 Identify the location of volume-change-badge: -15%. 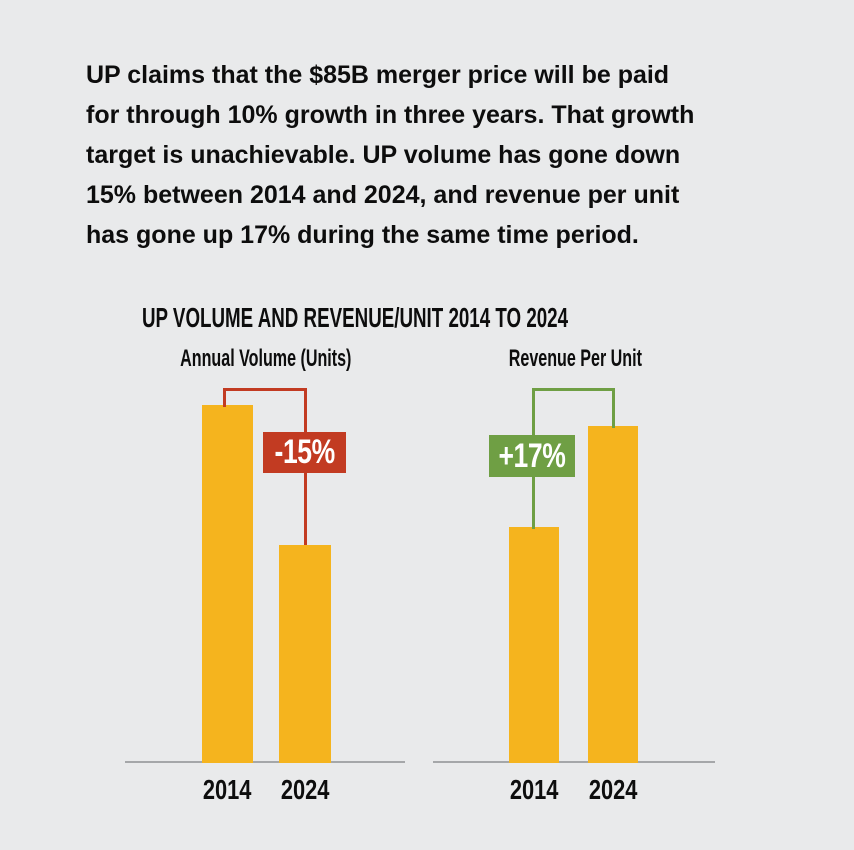
(304, 452).